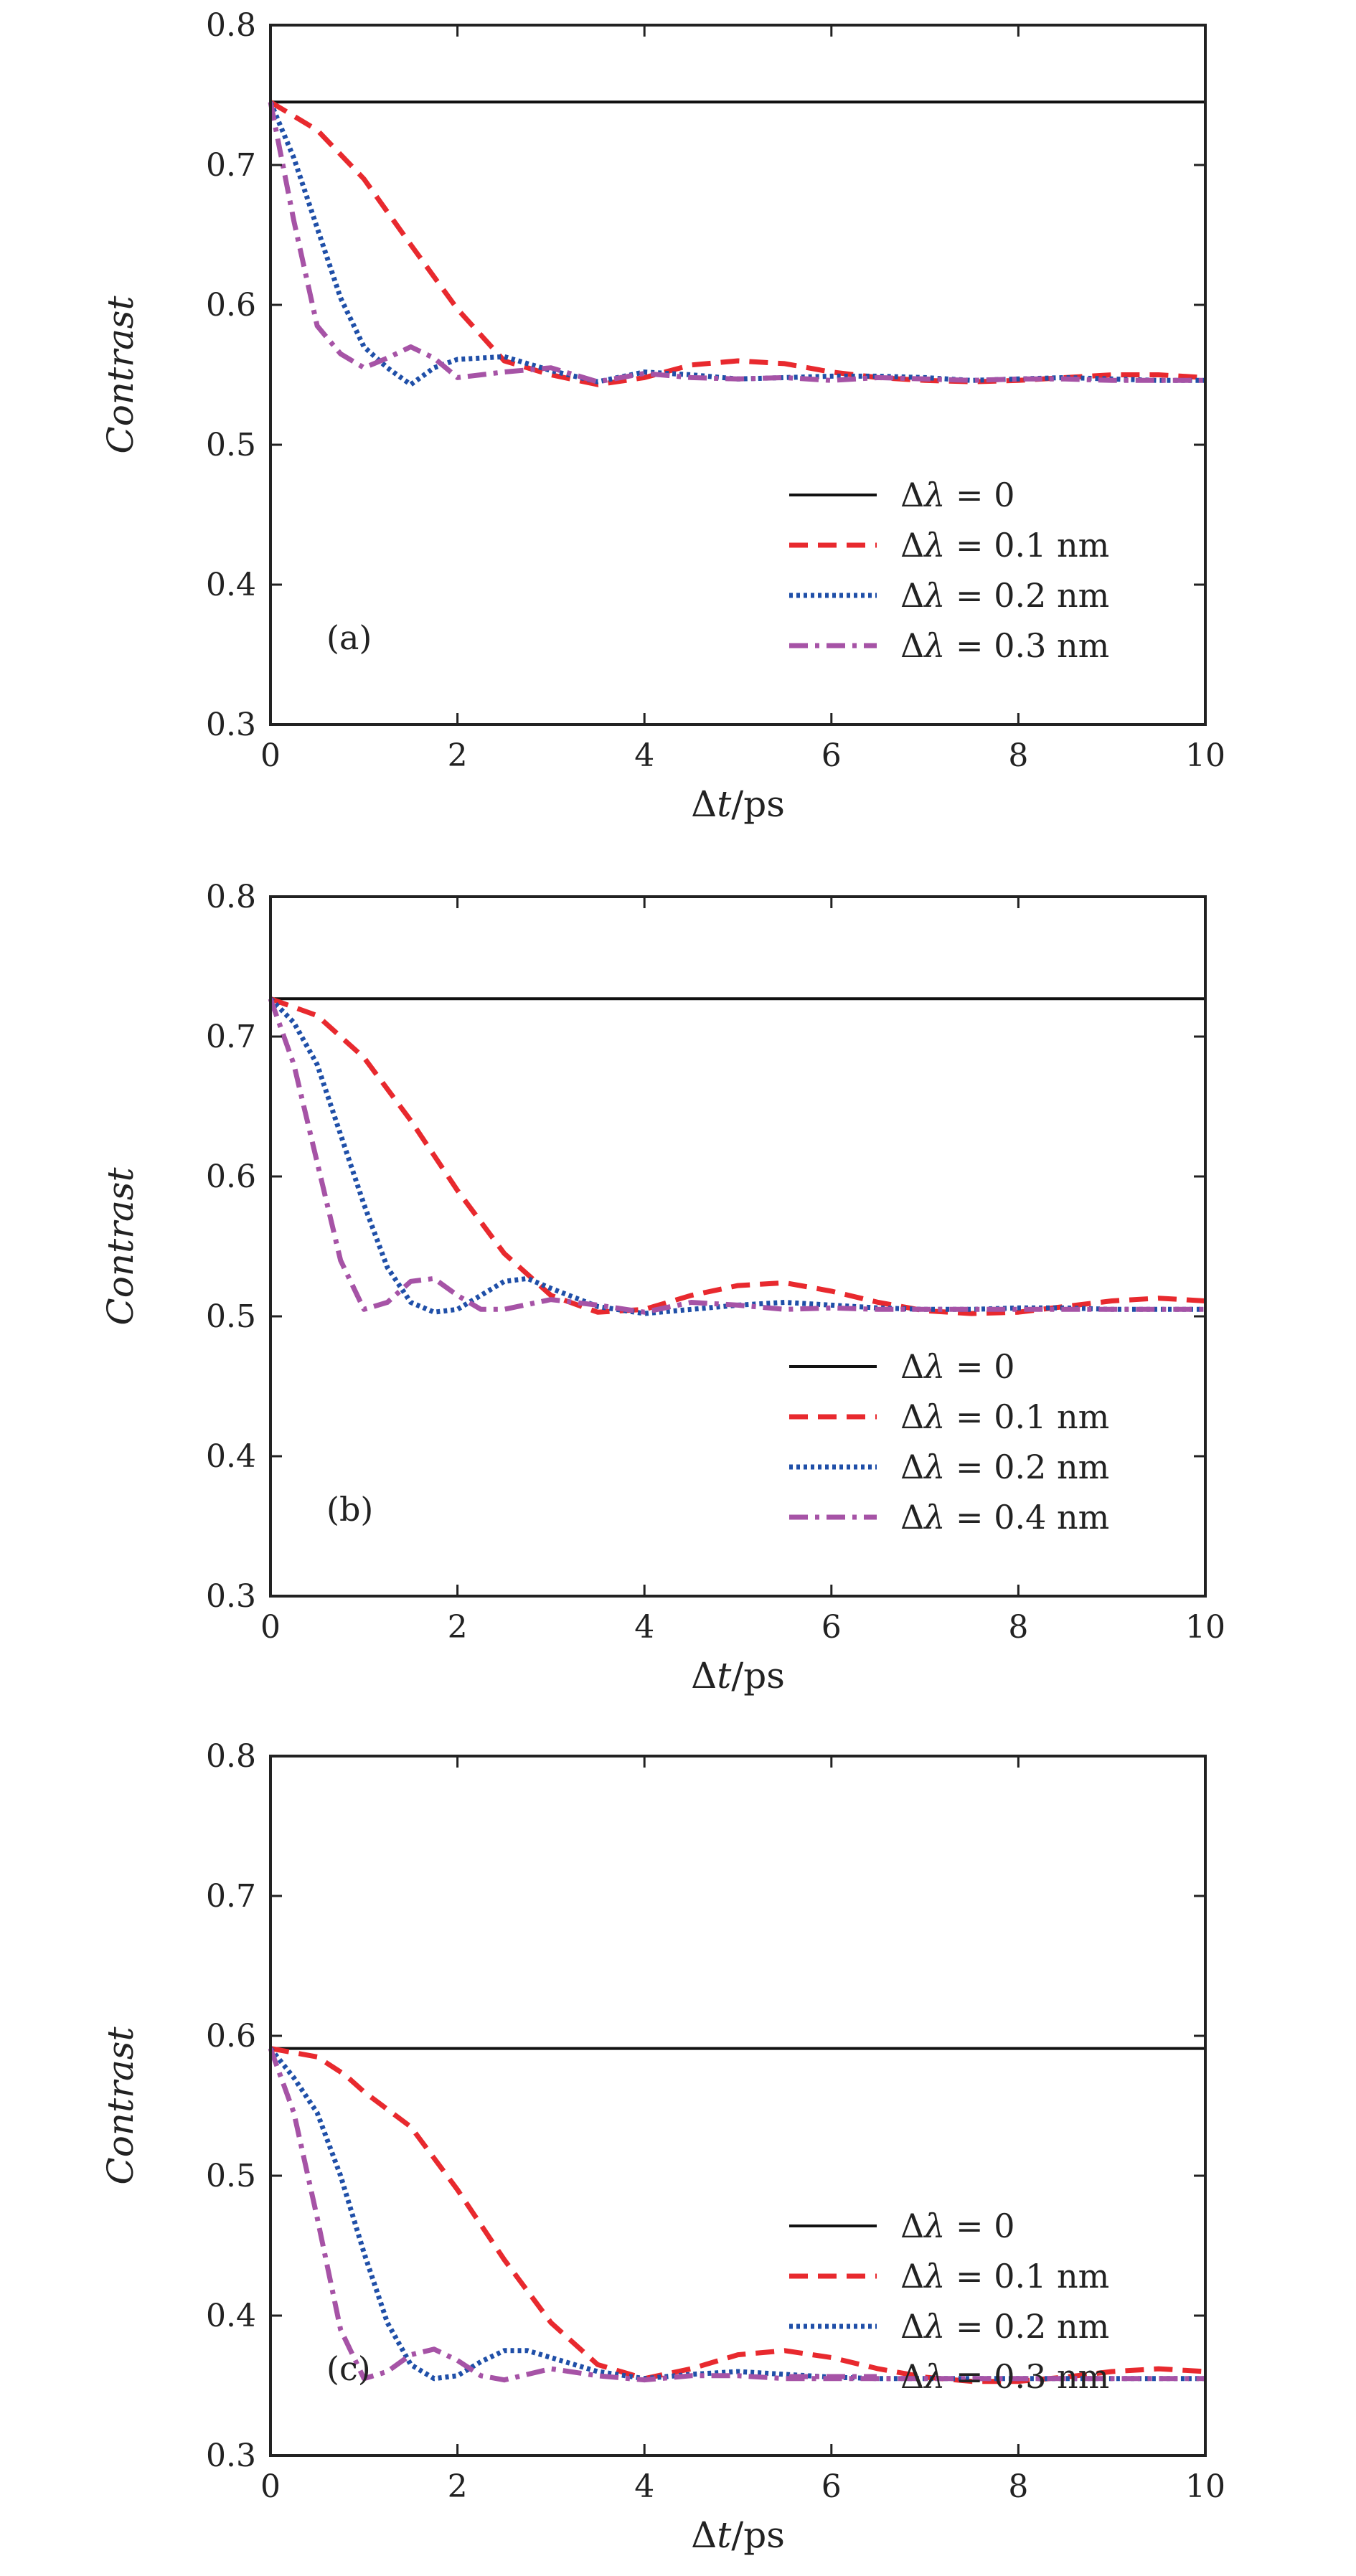 This screenshot has height=2576, width=1356. I want to click on x-tick-label: 4, so click(644, 755).